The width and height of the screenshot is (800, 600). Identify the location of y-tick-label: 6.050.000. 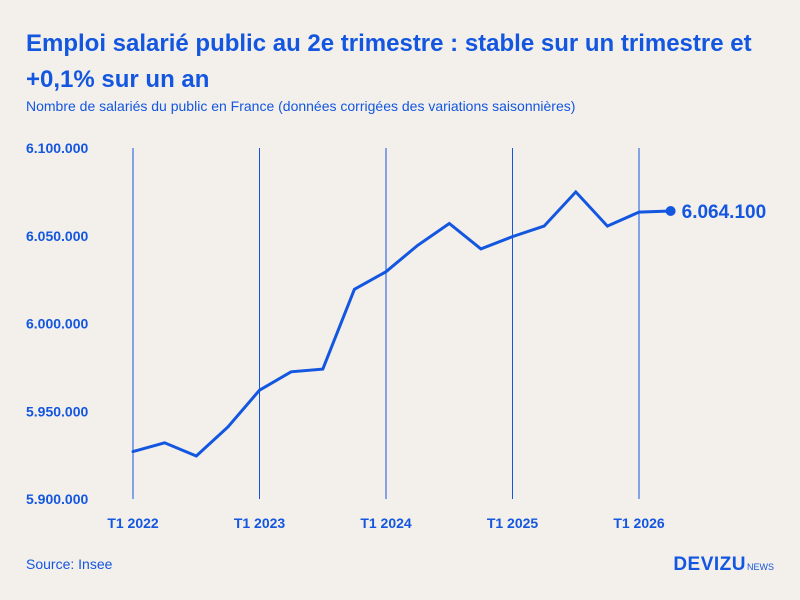
(57, 236).